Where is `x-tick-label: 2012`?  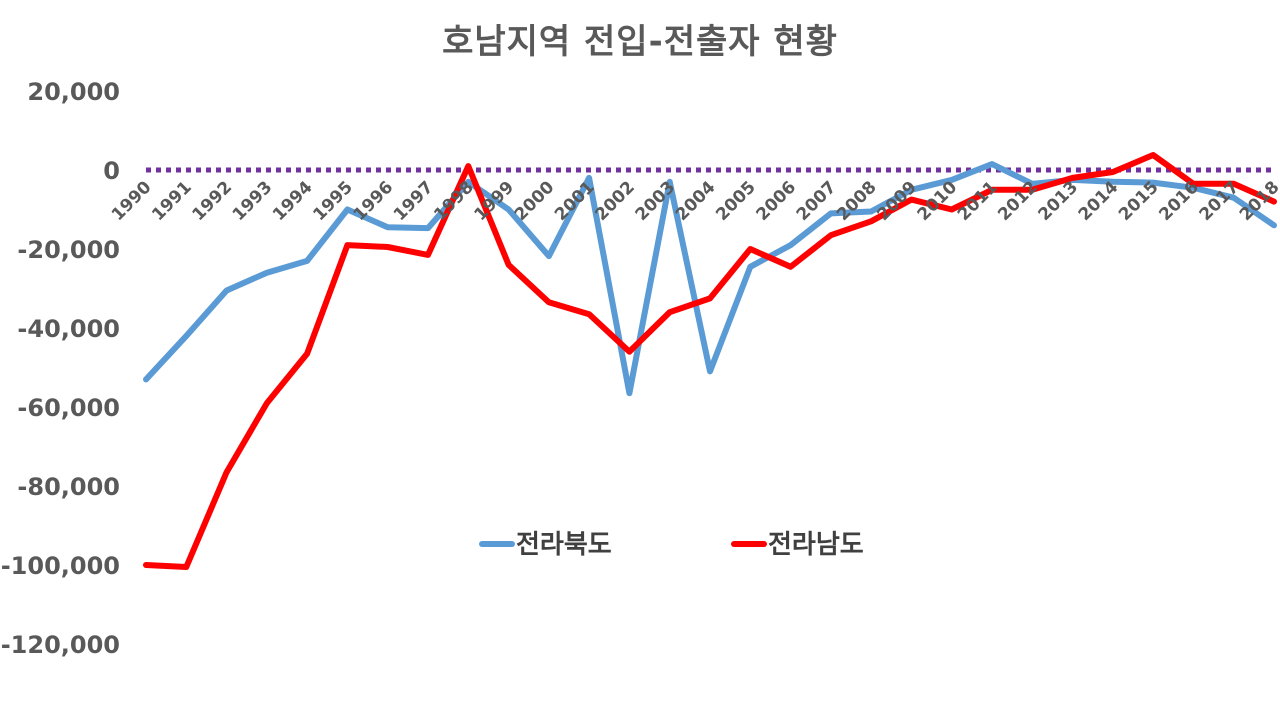
x-tick-label: 2012 is located at coordinates (1018, 201).